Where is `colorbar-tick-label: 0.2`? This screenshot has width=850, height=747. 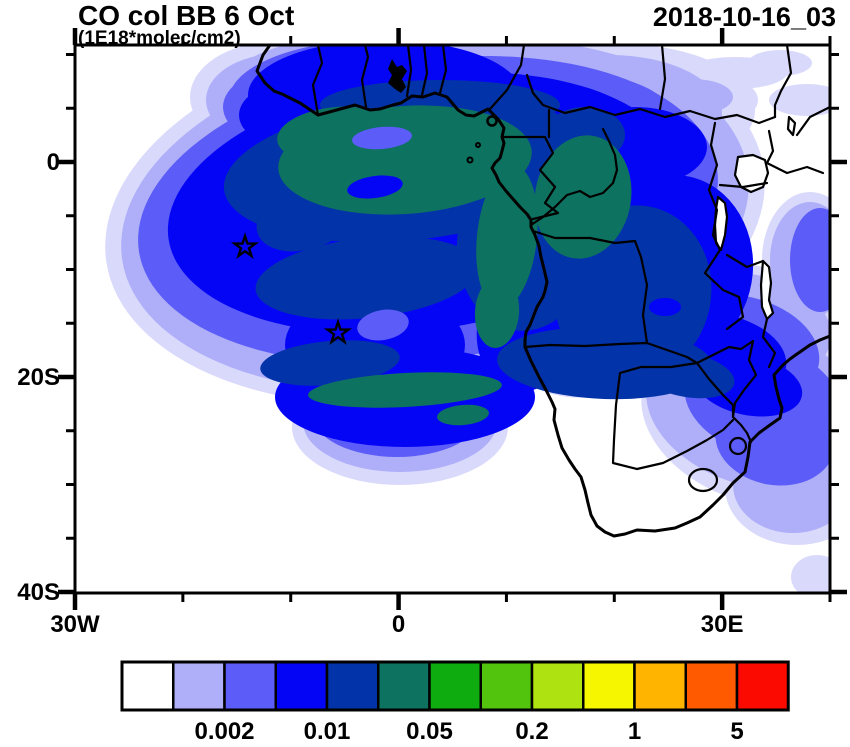 colorbar-tick-label: 0.2 is located at coordinates (531, 731).